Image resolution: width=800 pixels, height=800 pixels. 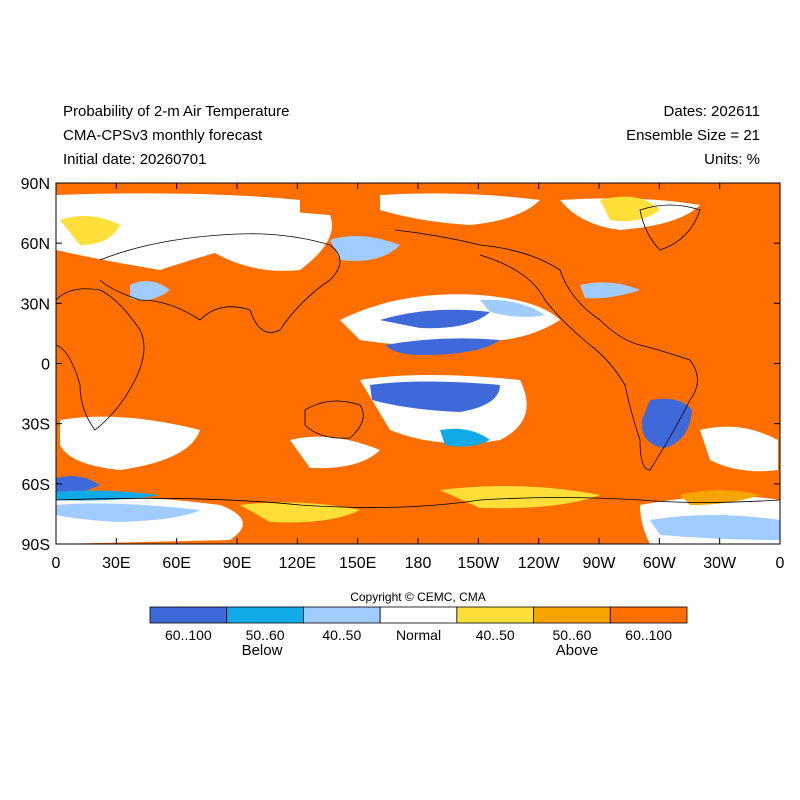 I want to click on title-line: Units: %, so click(x=732, y=159).